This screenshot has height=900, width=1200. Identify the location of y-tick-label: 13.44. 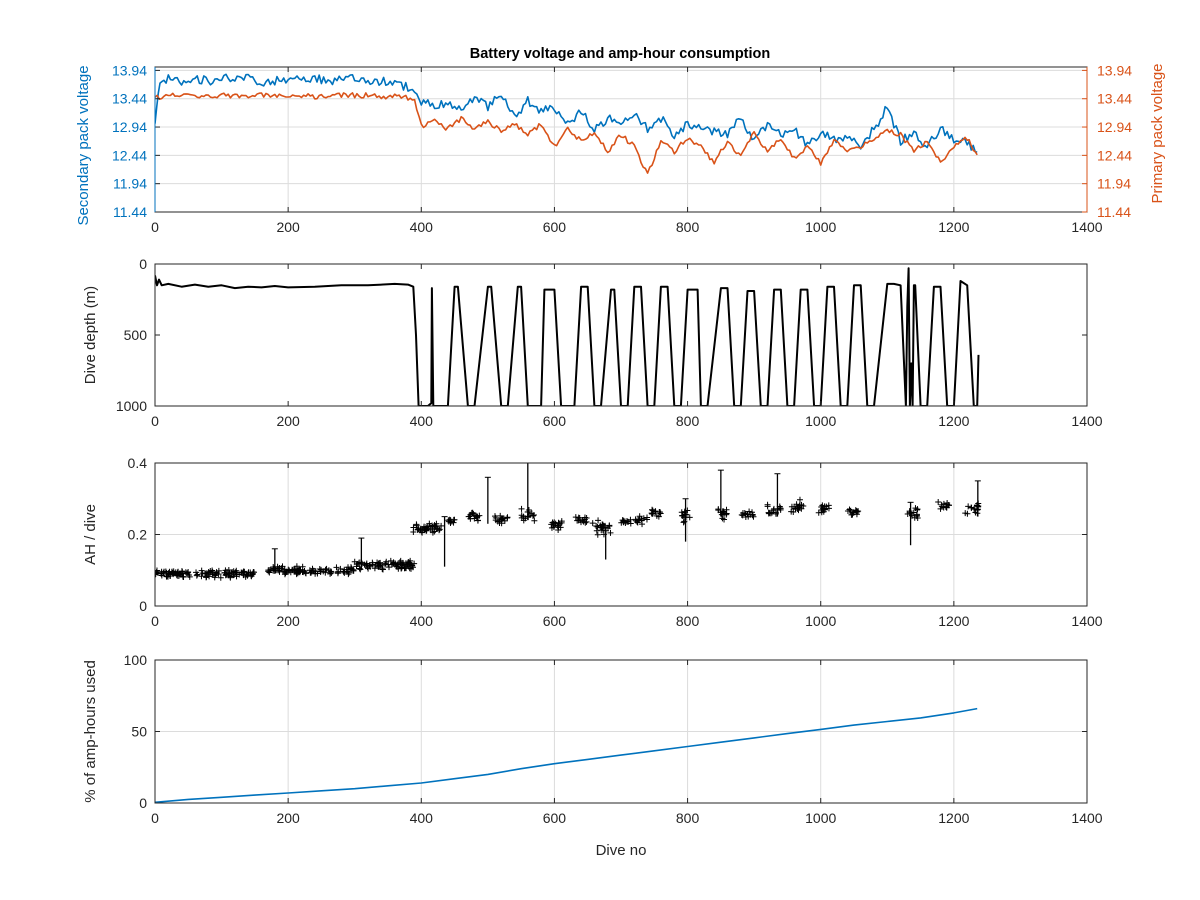
(129, 99).